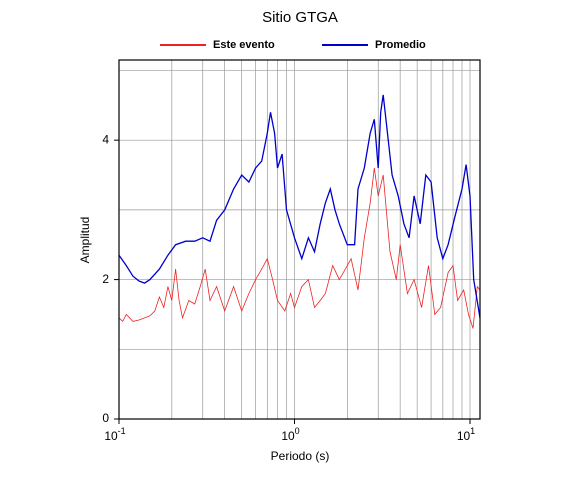 This screenshot has height=480, width=586. What do you see at coordinates (300, 17) in the screenshot?
I see `chart-title: Sitio GTGA` at bounding box center [300, 17].